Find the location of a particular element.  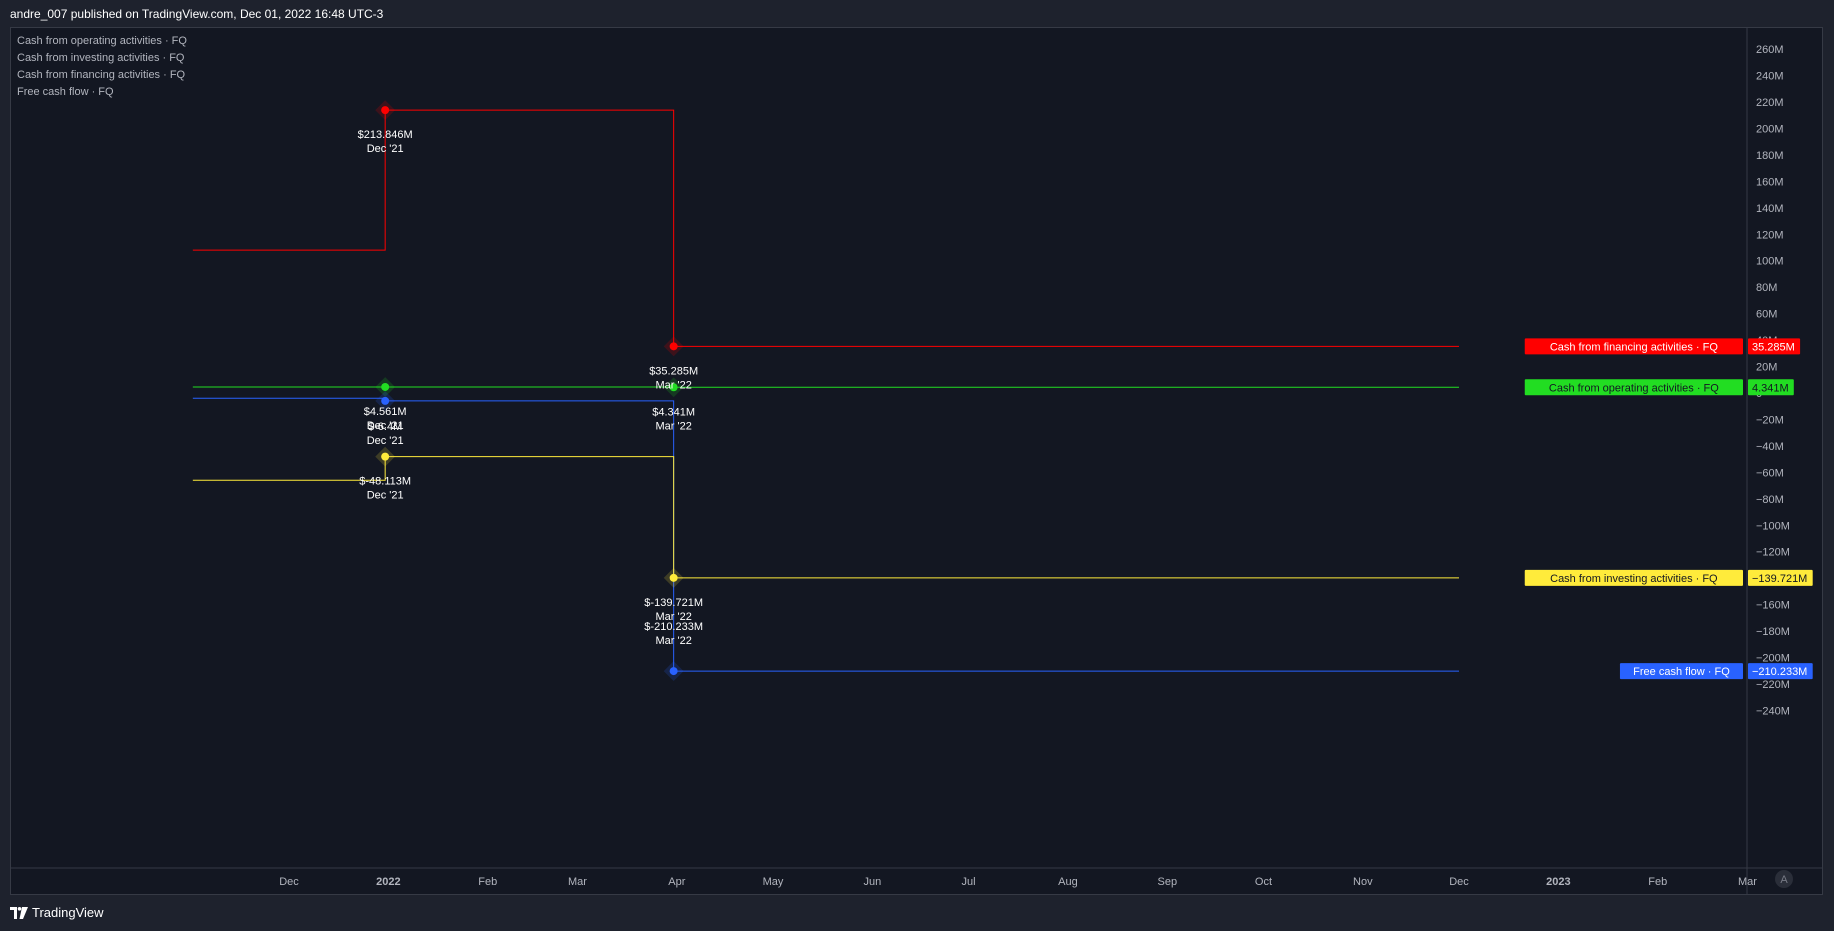

scale-mode-button: A is located at coordinates (1784, 879).